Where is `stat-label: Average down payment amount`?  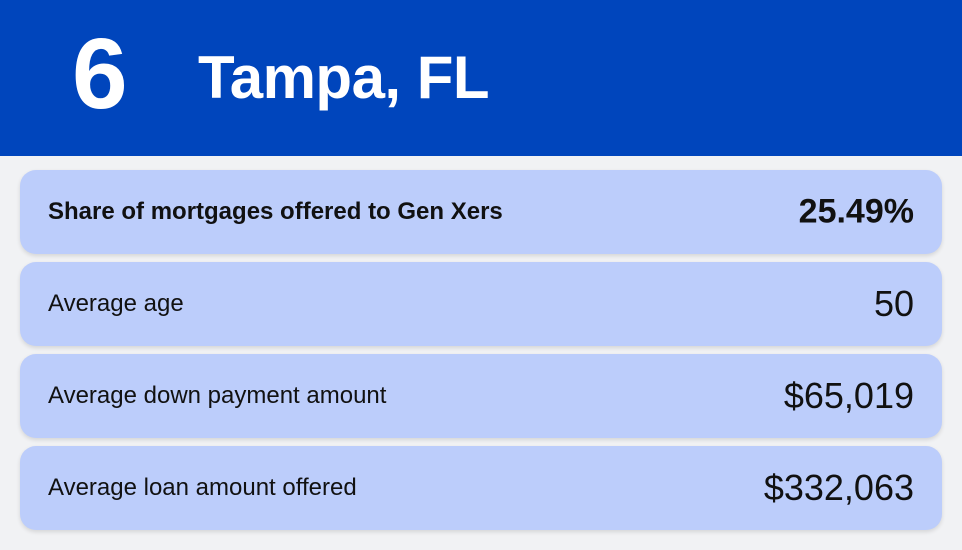 stat-label: Average down payment amount is located at coordinates (217, 395).